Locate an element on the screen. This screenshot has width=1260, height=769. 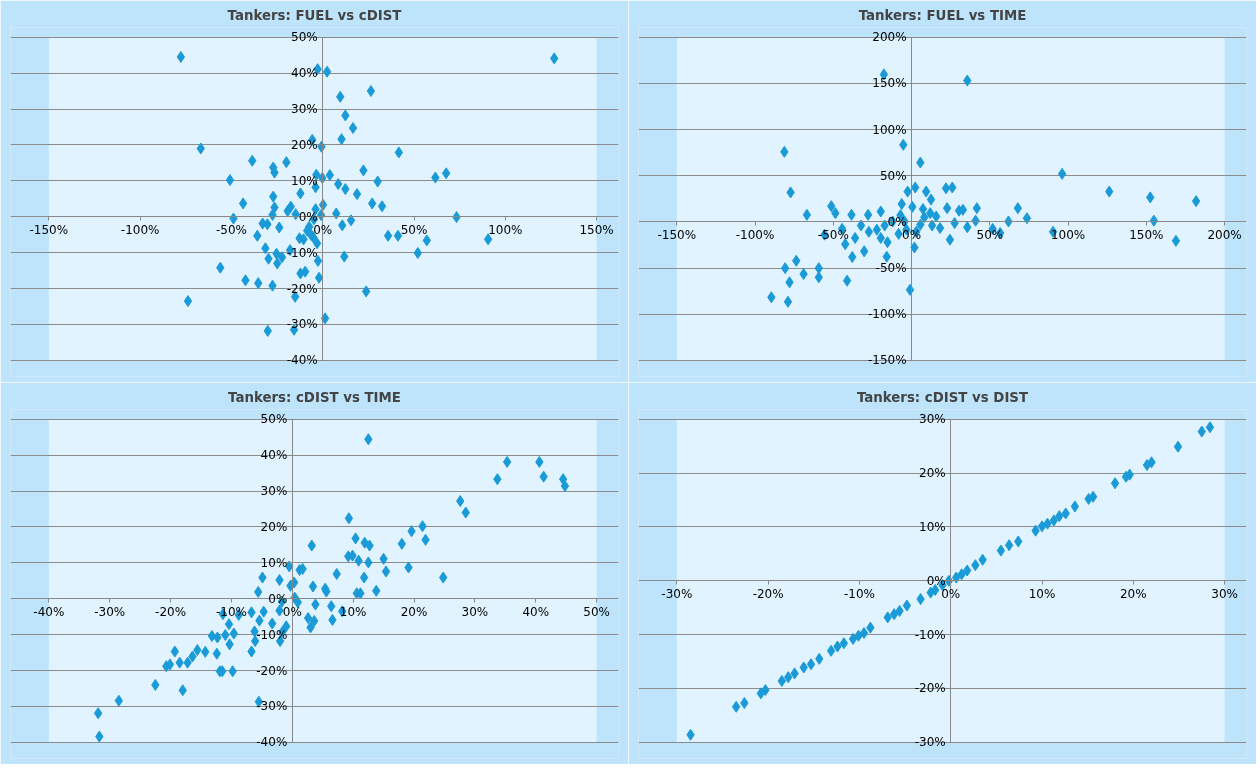
chart-title: Tankers: cDIST vs DIST is located at coordinates (942, 397).